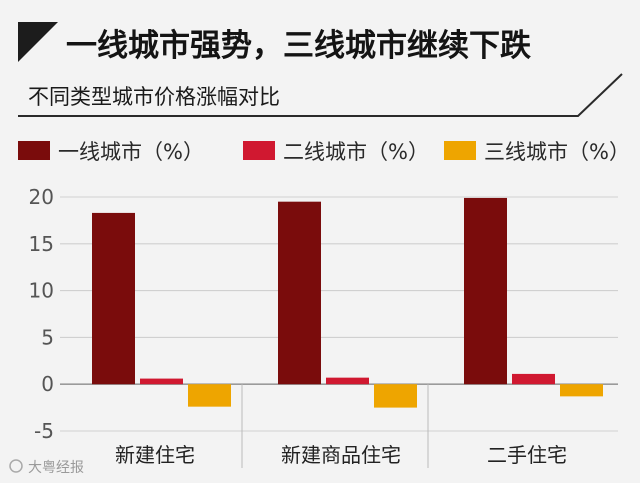  I want to click on chart-legend: 一线城市（%） 二线城市（%） 三线城市（%）, so click(324, 152).